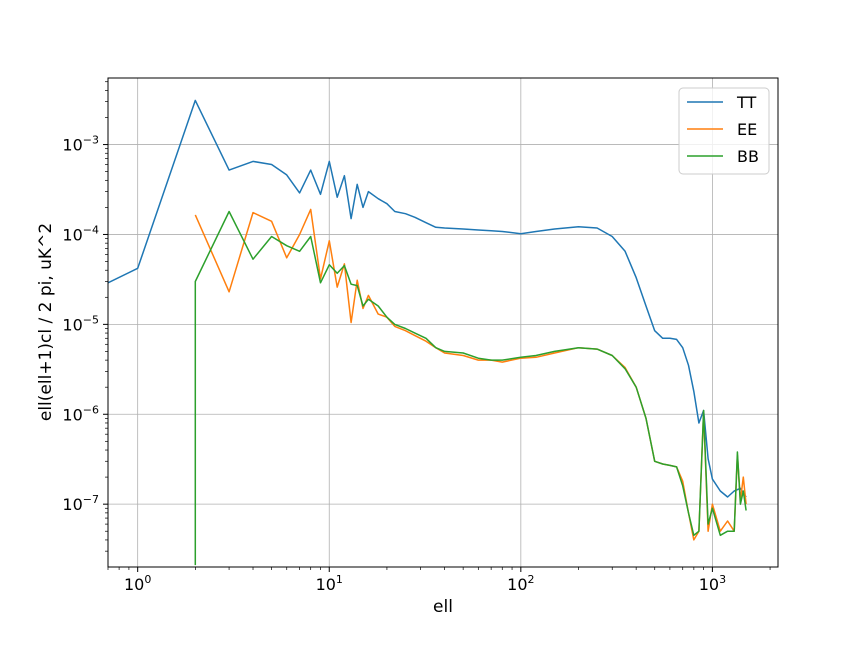 This screenshot has height=648, width=864. Describe the element at coordinates (80, 503) in the screenshot. I see `y-tick-label: 10⁻⁷` at that location.